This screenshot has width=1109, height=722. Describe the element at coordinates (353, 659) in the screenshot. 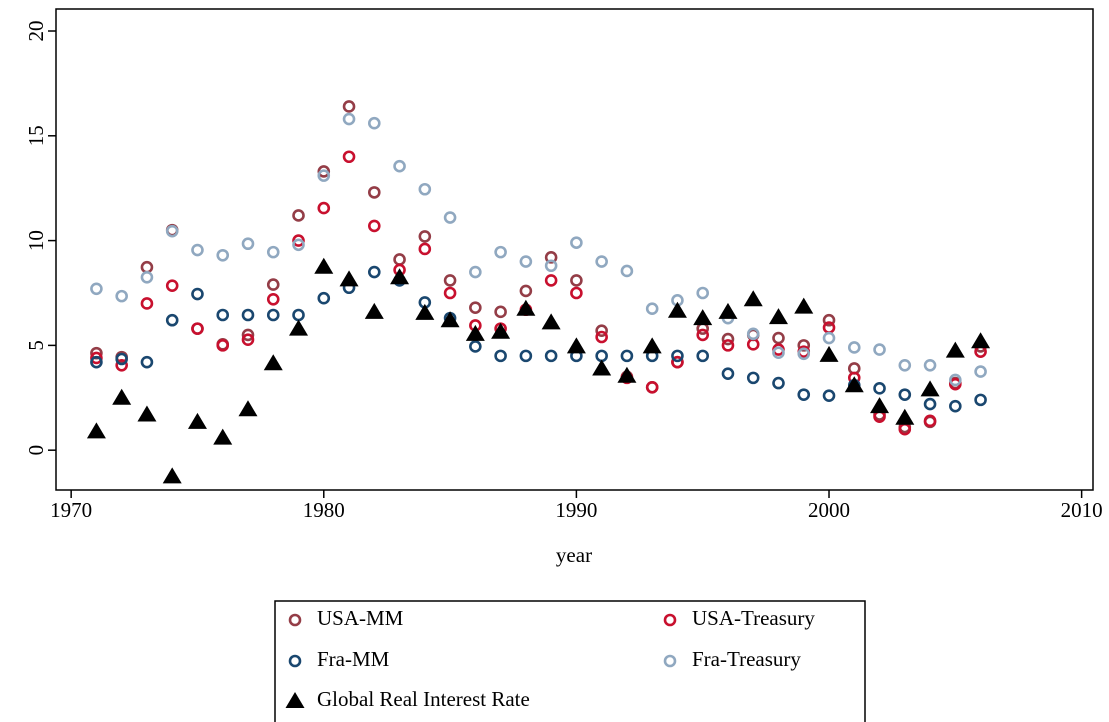

I see `legend-label: Fra-MM` at that location.